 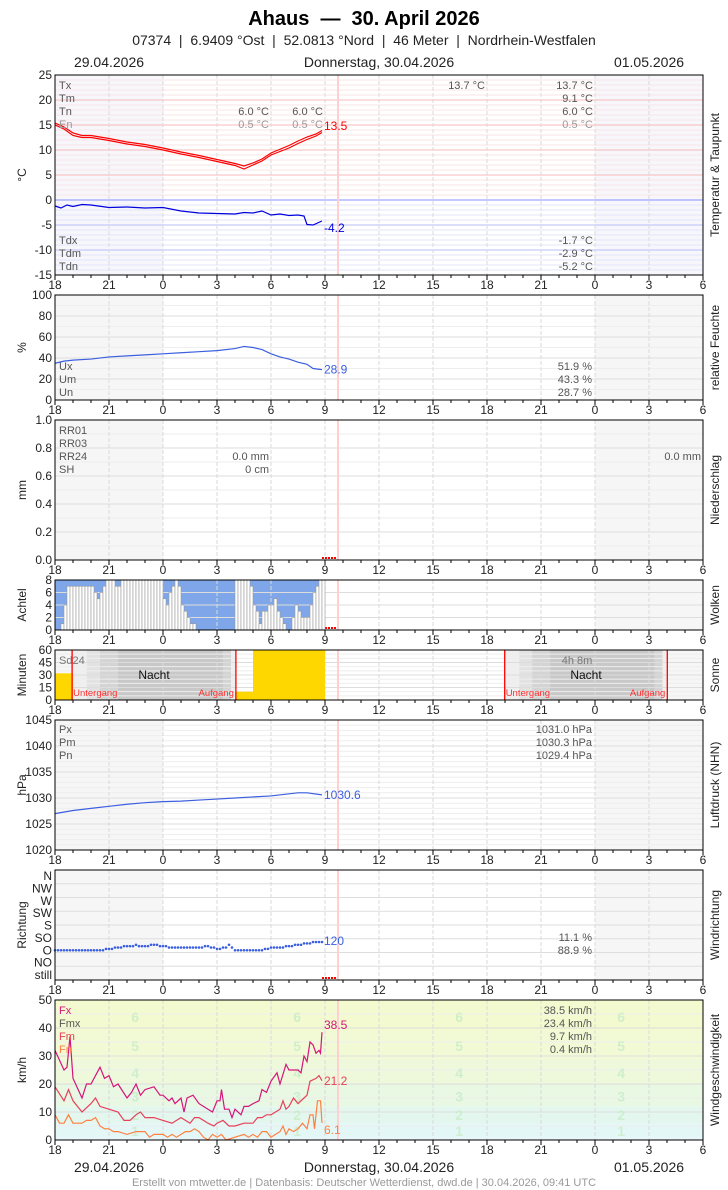 What do you see at coordinates (188, 147) in the screenshot?
I see `tm-line` at bounding box center [188, 147].